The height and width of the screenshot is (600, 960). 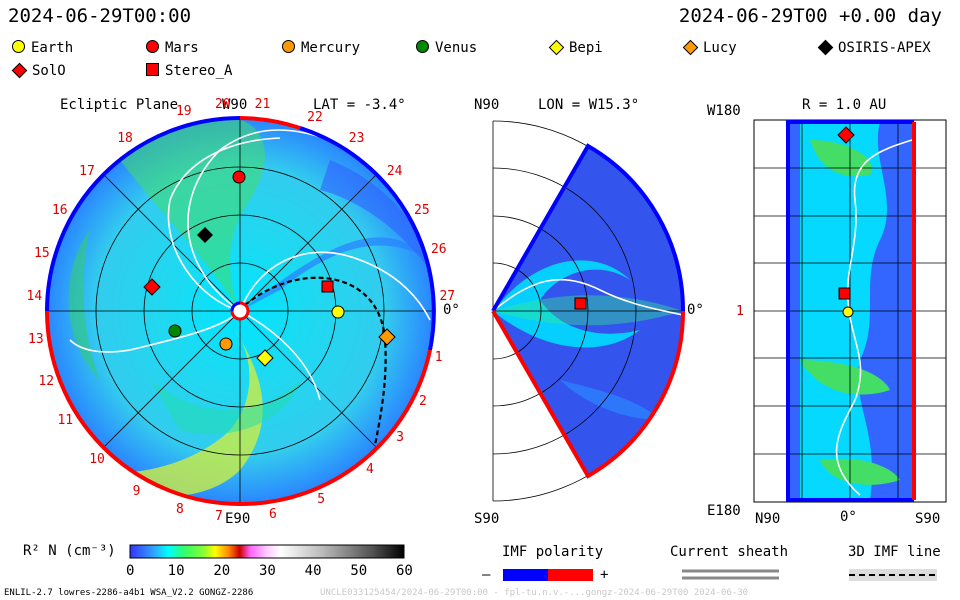 I want to click on colorbar-tick-label: 10, so click(x=176, y=571).